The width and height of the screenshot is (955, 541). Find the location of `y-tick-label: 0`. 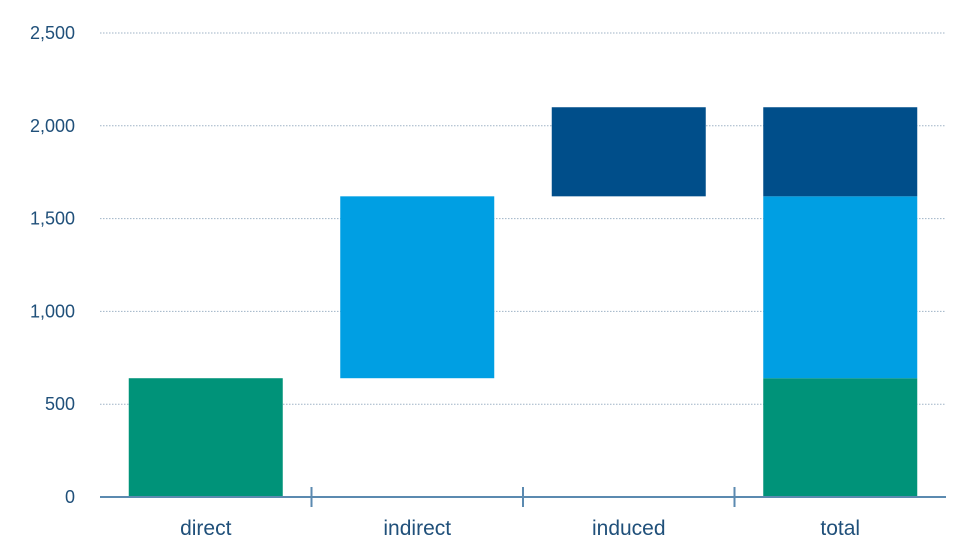

y-tick-label: 0 is located at coordinates (70, 497).